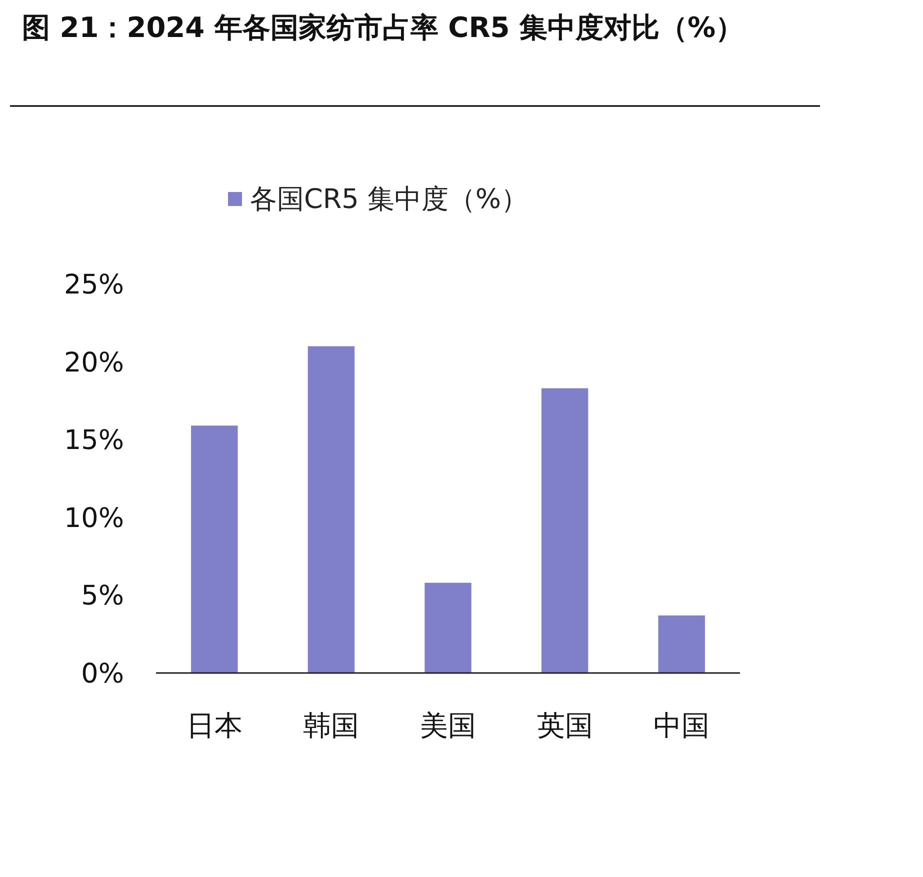  I want to click on y-tick-label: 15%, so click(94, 440).